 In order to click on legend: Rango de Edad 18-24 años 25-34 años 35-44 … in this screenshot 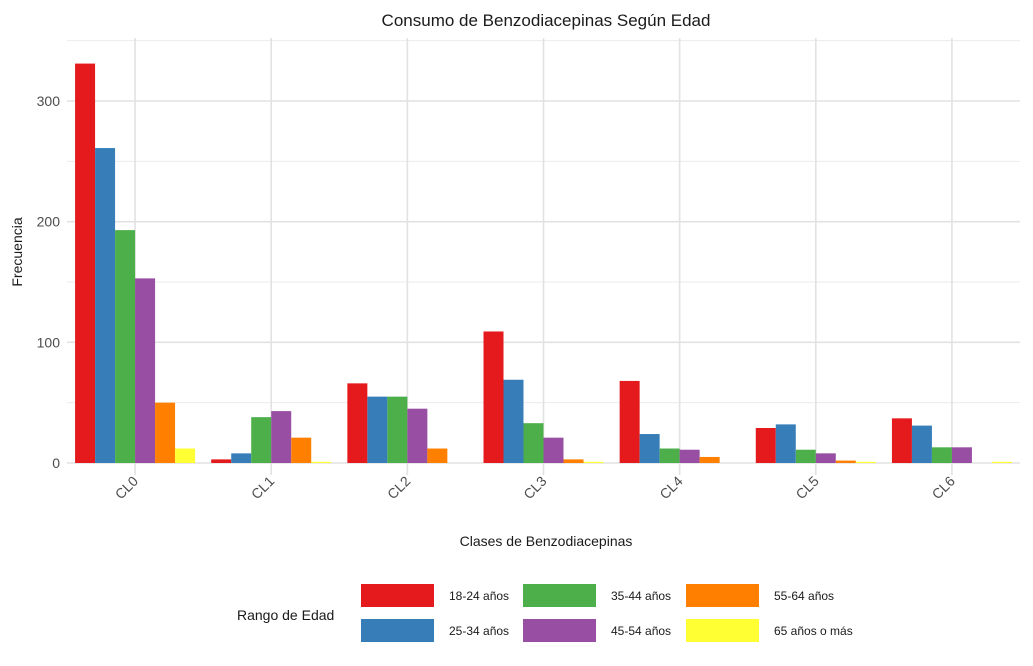, I will do `click(545, 613)`.